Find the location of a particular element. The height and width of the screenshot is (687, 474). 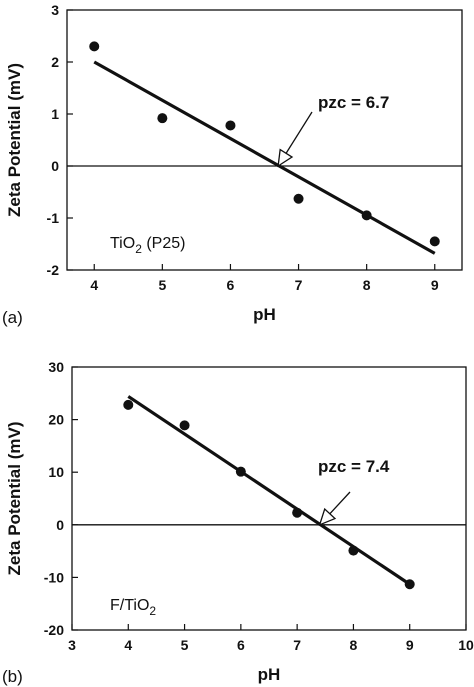

y-tick-label: 1 is located at coordinates (55, 114).